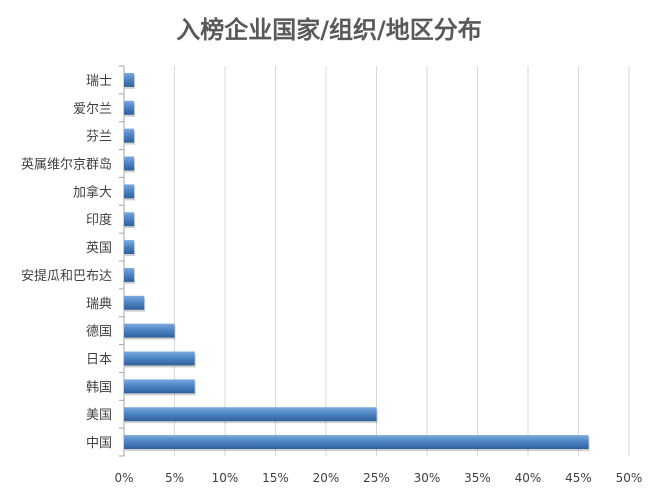  I want to click on category-label: 爱尔兰, so click(92, 109).